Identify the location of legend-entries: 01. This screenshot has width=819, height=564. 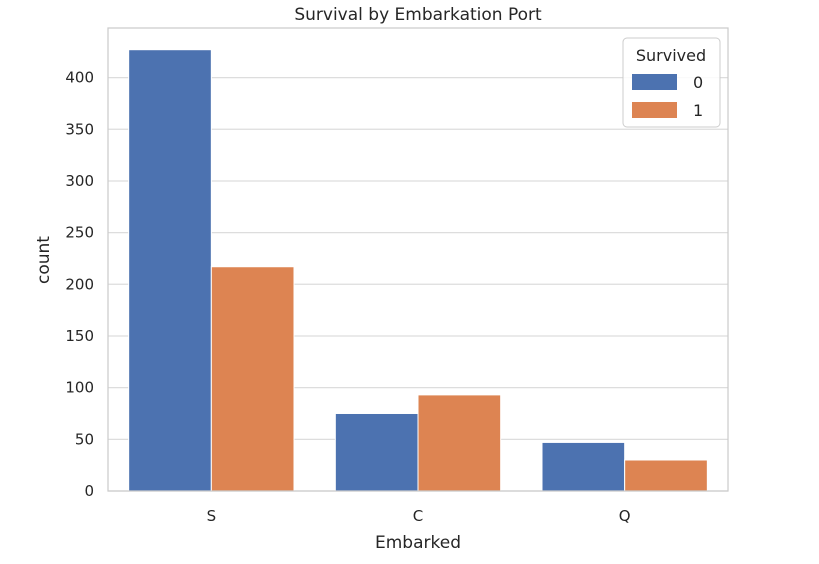
(667, 96).